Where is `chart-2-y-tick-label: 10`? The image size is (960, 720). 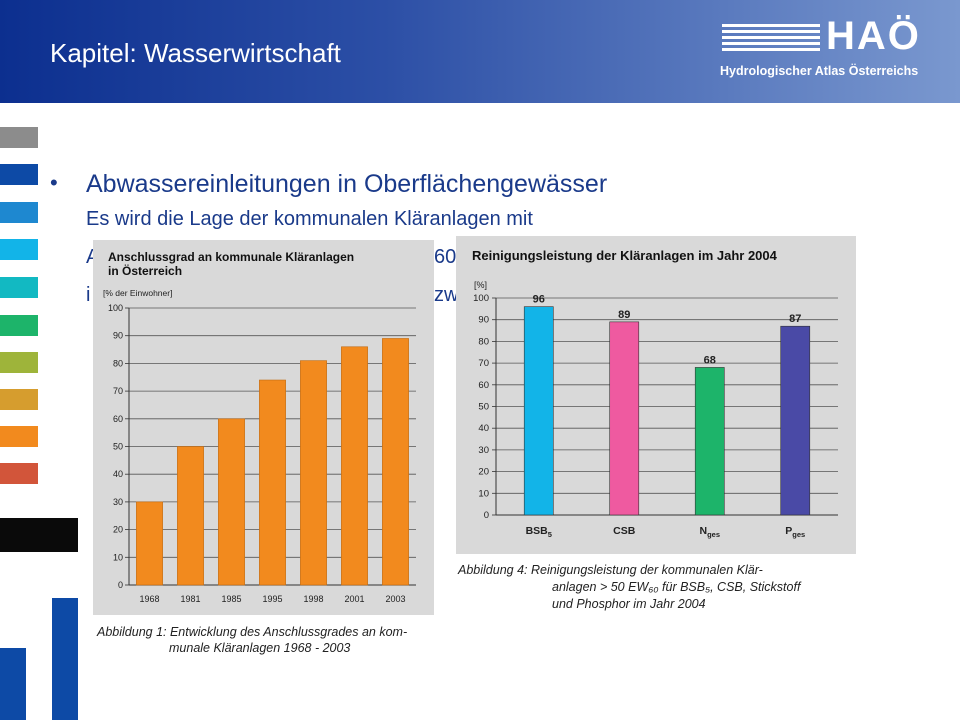 chart-2-y-tick-label: 10 is located at coordinates (483, 493).